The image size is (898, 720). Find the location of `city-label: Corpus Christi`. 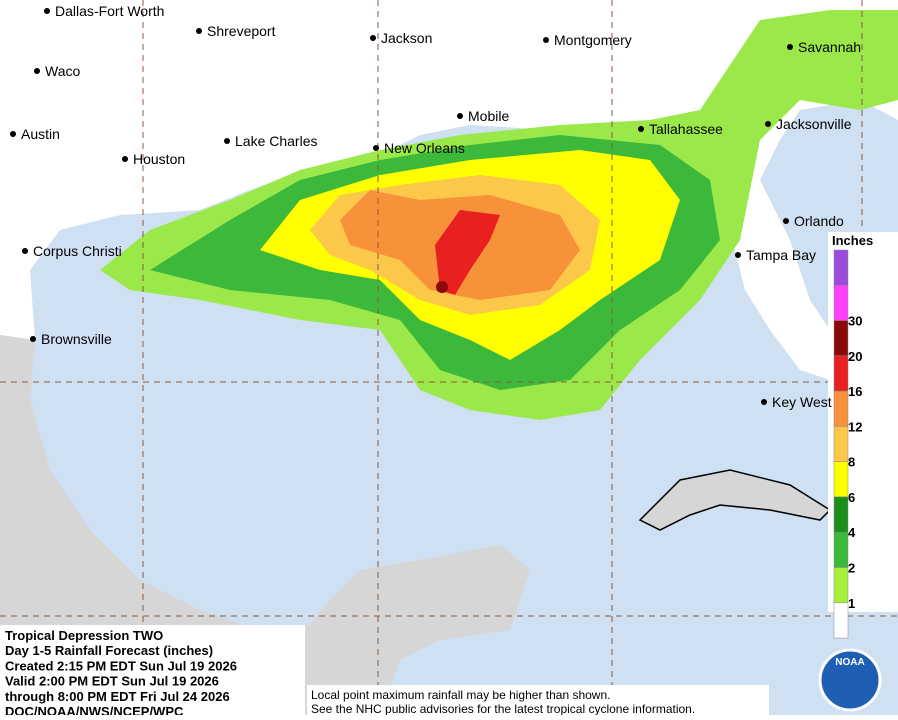

city-label: Corpus Christi is located at coordinates (77, 251).